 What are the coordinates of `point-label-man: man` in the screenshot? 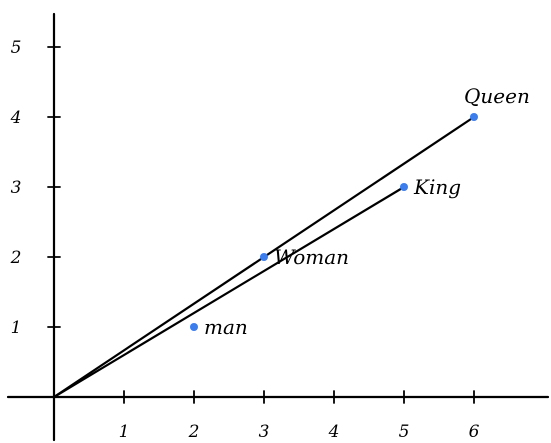 It's located at (226, 327).